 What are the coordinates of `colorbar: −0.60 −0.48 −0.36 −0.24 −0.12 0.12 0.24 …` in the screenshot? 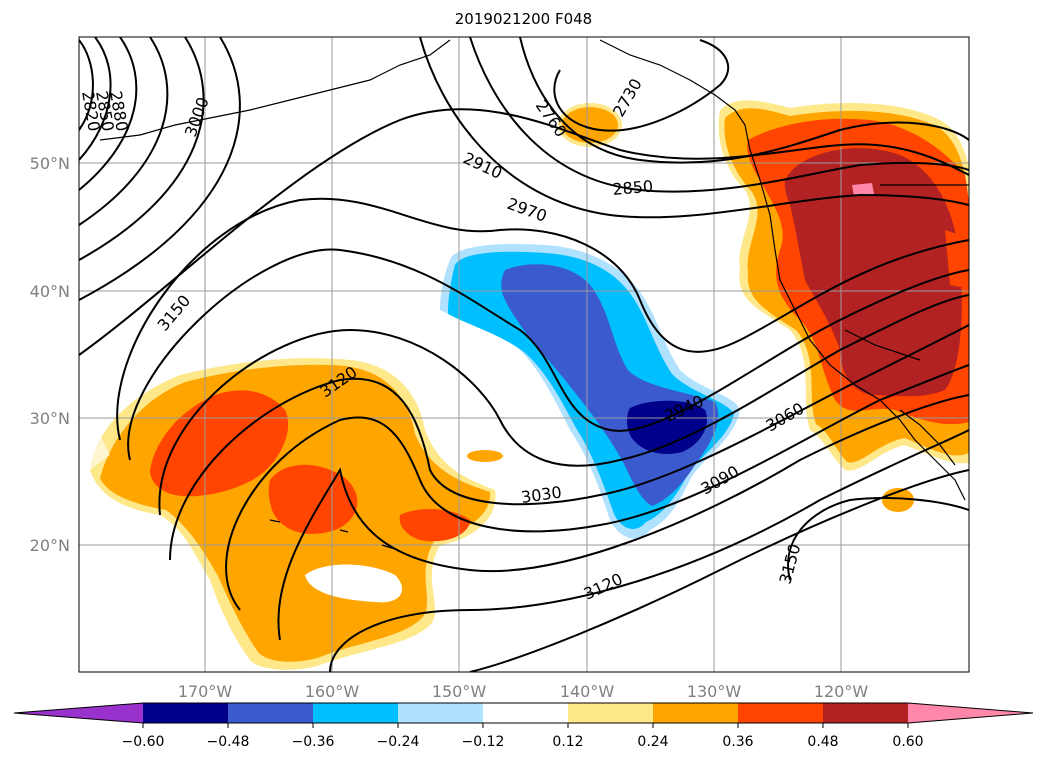 It's located at (523, 726).